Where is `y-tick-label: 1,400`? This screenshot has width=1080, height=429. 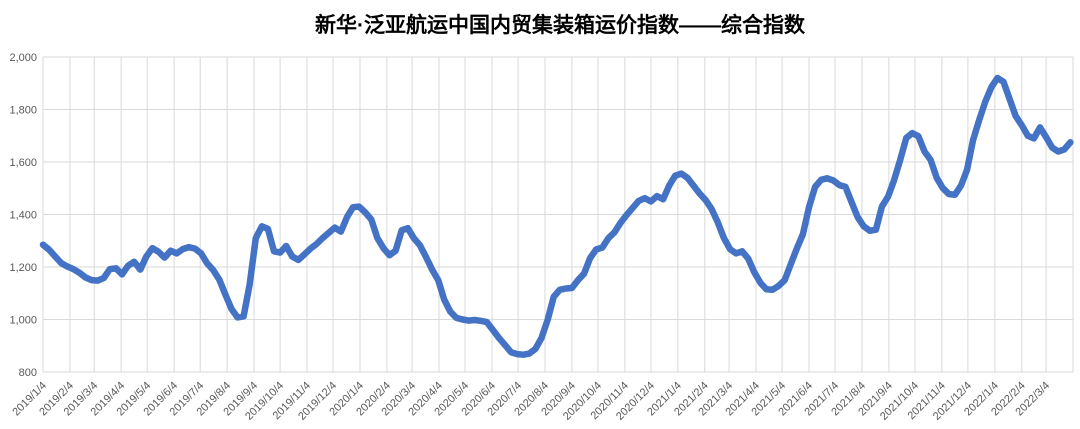
y-tick-label: 1,400 is located at coordinates (23, 216).